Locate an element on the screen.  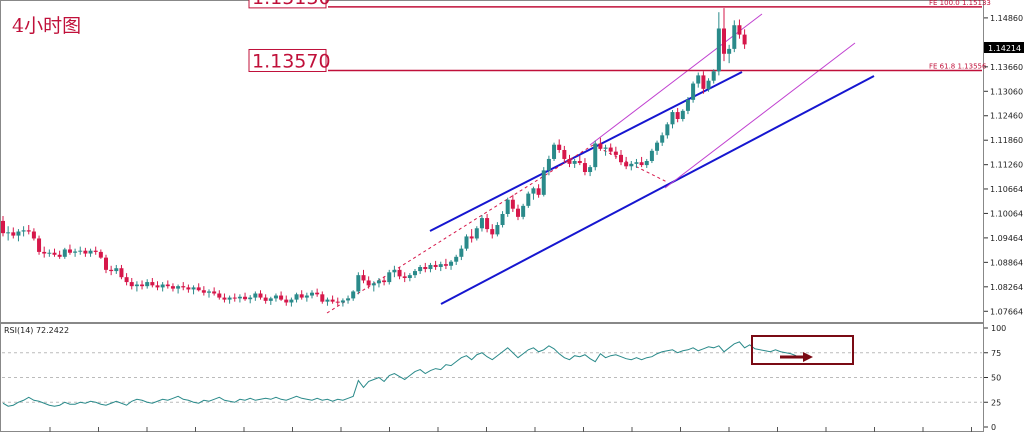
current-price-text: 1.14214 is located at coordinates (1004, 48).